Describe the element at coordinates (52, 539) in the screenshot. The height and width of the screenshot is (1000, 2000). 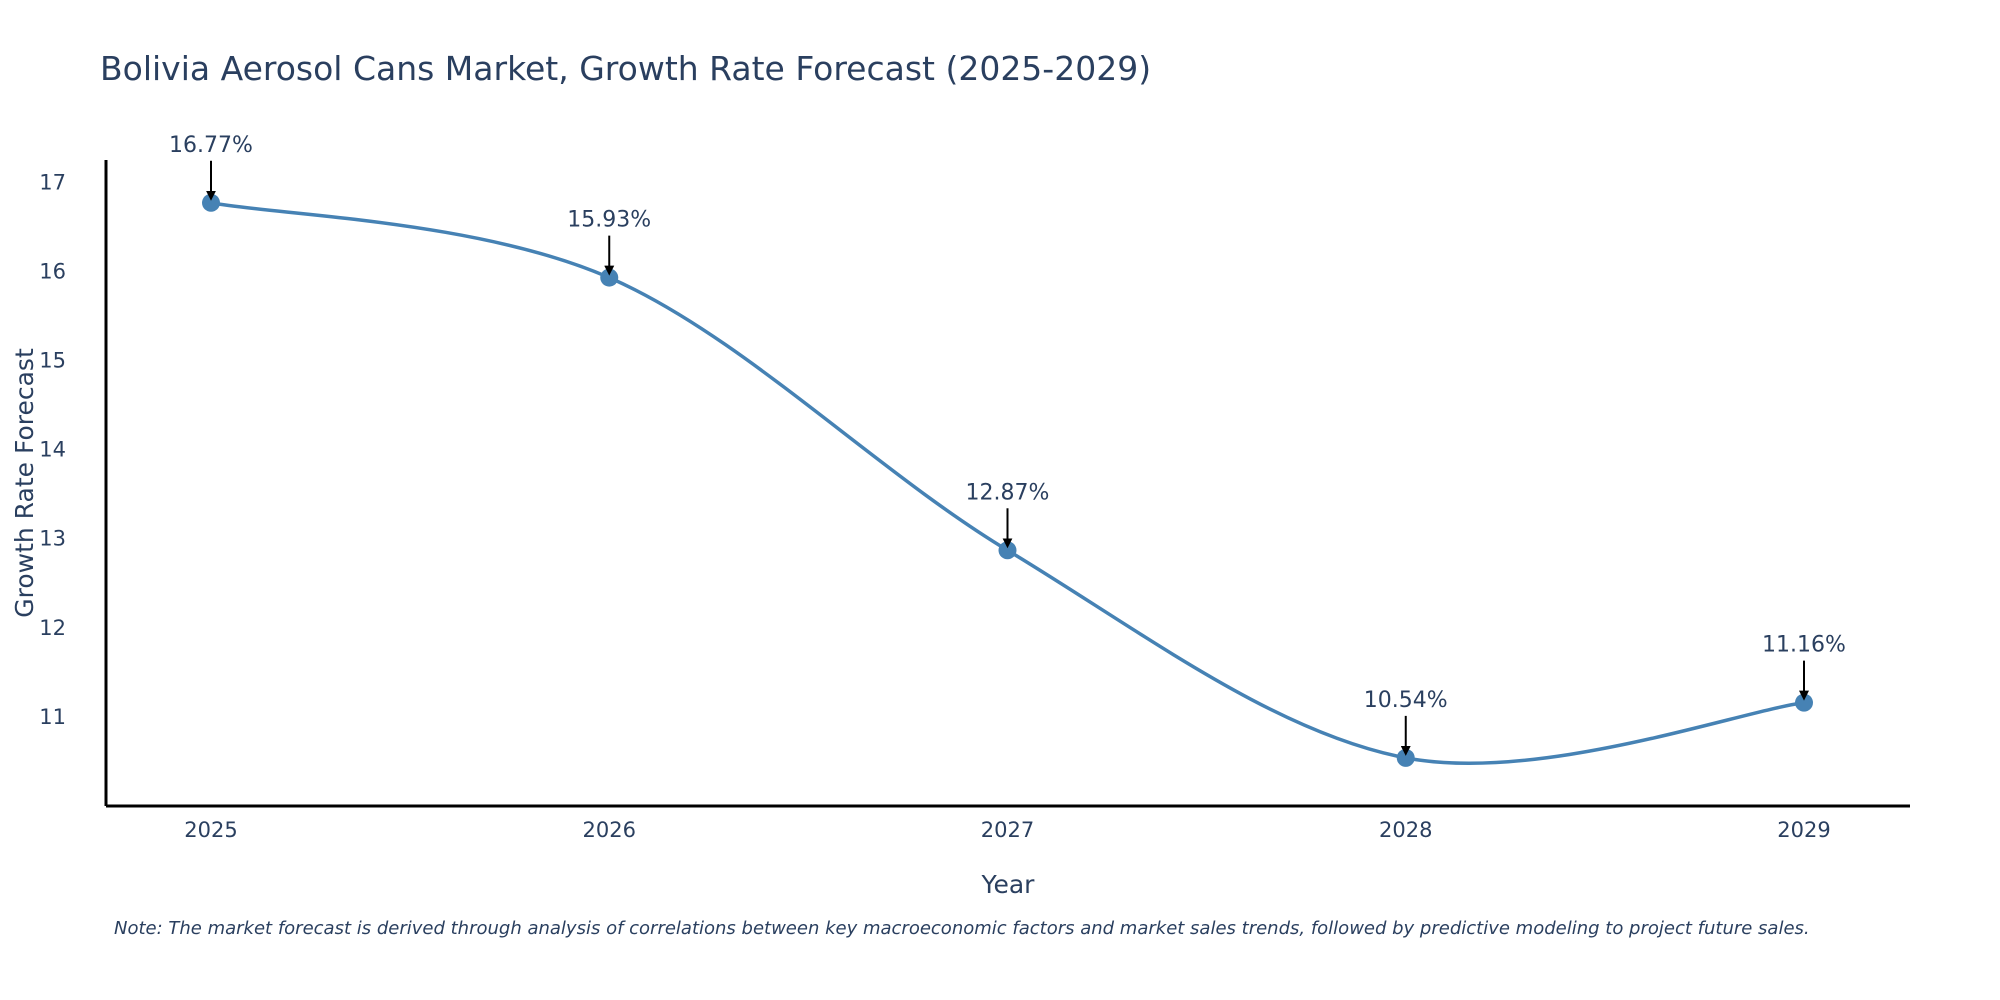
I see `y-tick-label: 13` at that location.